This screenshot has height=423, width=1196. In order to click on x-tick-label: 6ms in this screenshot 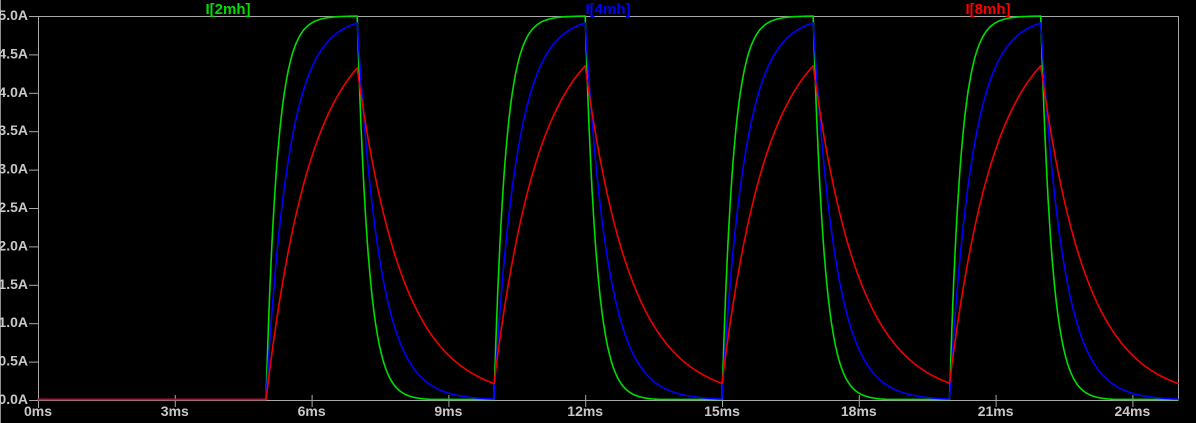, I will do `click(312, 411)`.